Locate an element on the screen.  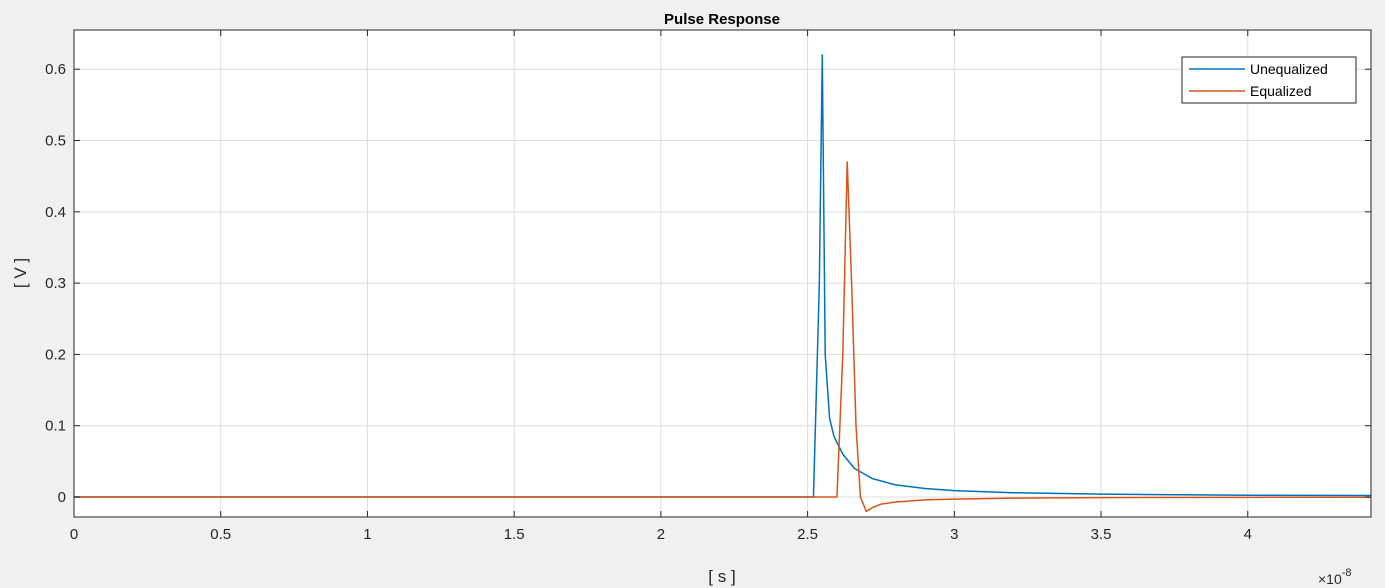
x-axis-exponent: ×10⁻⁸ is located at coordinates (1335, 577).